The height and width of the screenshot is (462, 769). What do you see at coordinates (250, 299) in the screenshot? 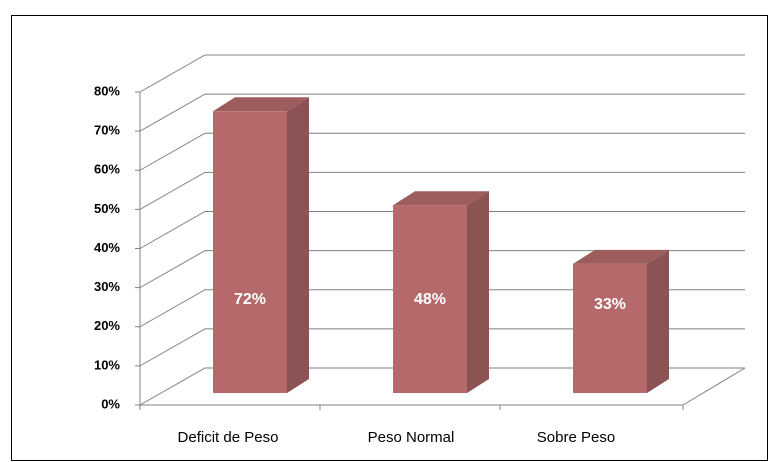
I see `data-label: 72%` at bounding box center [250, 299].